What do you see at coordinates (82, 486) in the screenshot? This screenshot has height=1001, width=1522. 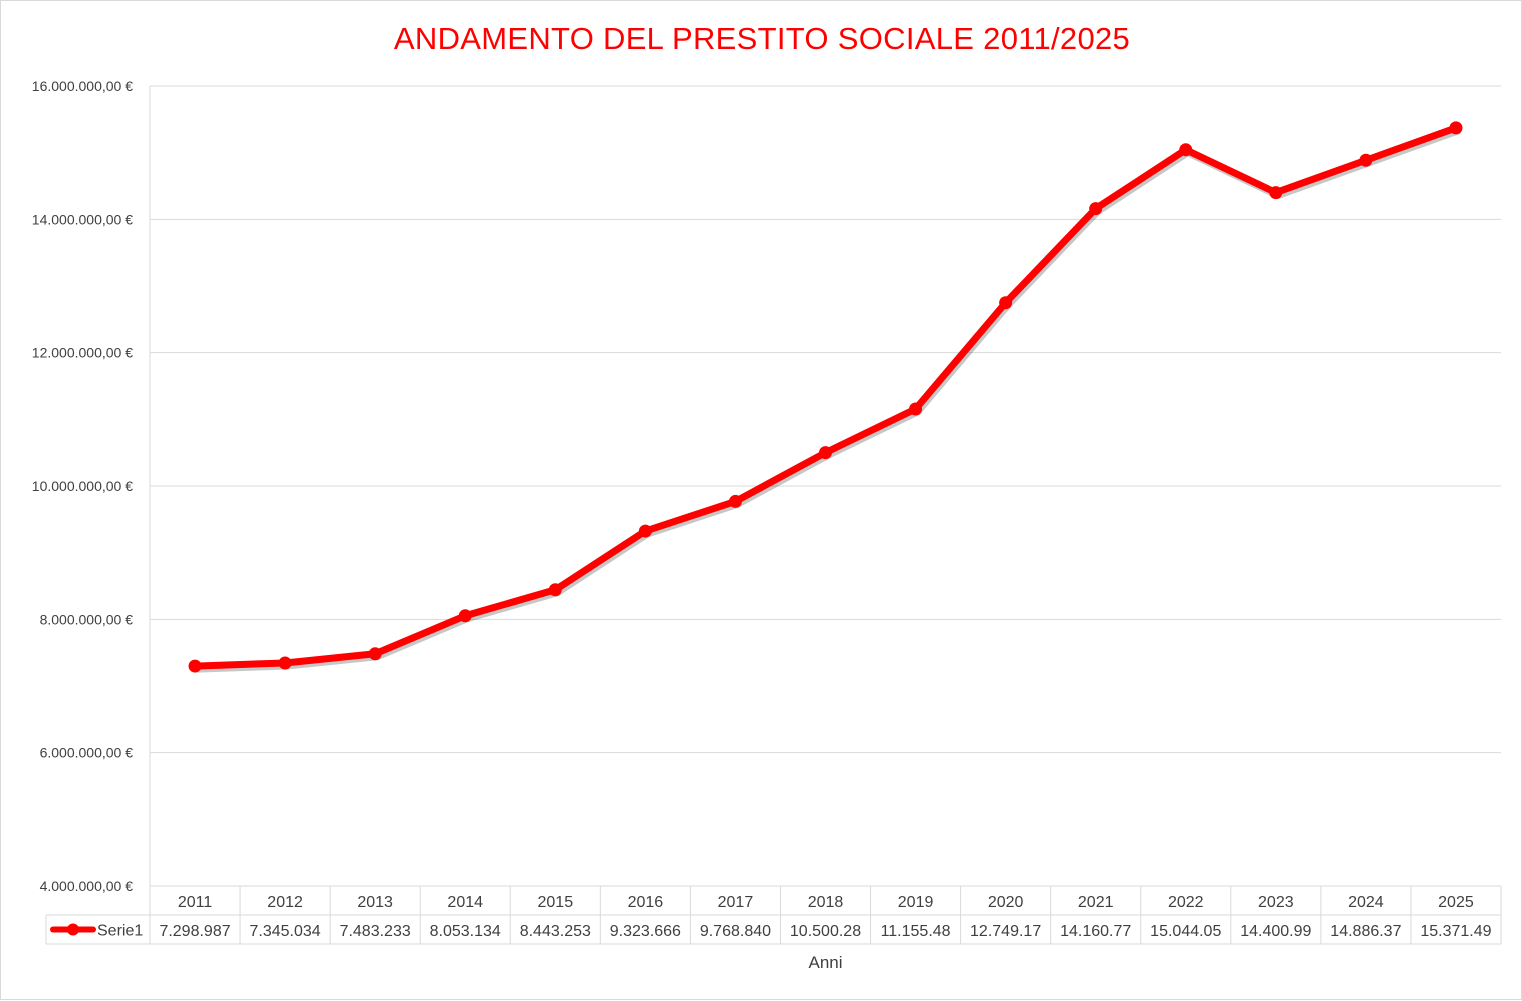 I see `y-tick-label: 10.000.000,00 €` at bounding box center [82, 486].